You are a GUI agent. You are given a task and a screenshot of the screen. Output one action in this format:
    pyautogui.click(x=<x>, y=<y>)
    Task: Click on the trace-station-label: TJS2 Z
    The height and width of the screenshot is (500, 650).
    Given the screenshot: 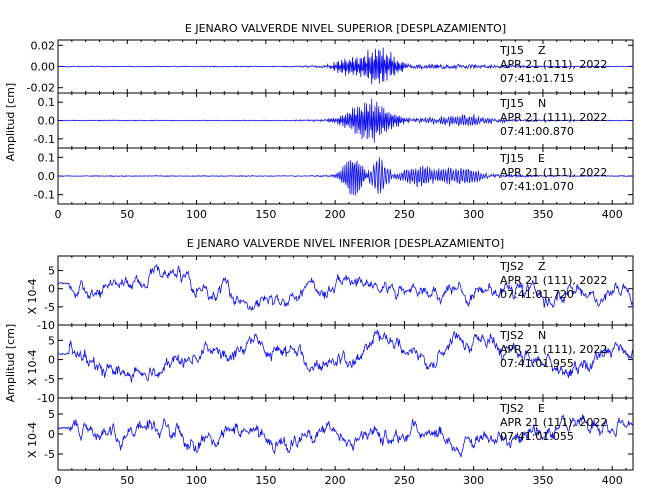 What is the action you would take?
    pyautogui.click(x=522, y=266)
    